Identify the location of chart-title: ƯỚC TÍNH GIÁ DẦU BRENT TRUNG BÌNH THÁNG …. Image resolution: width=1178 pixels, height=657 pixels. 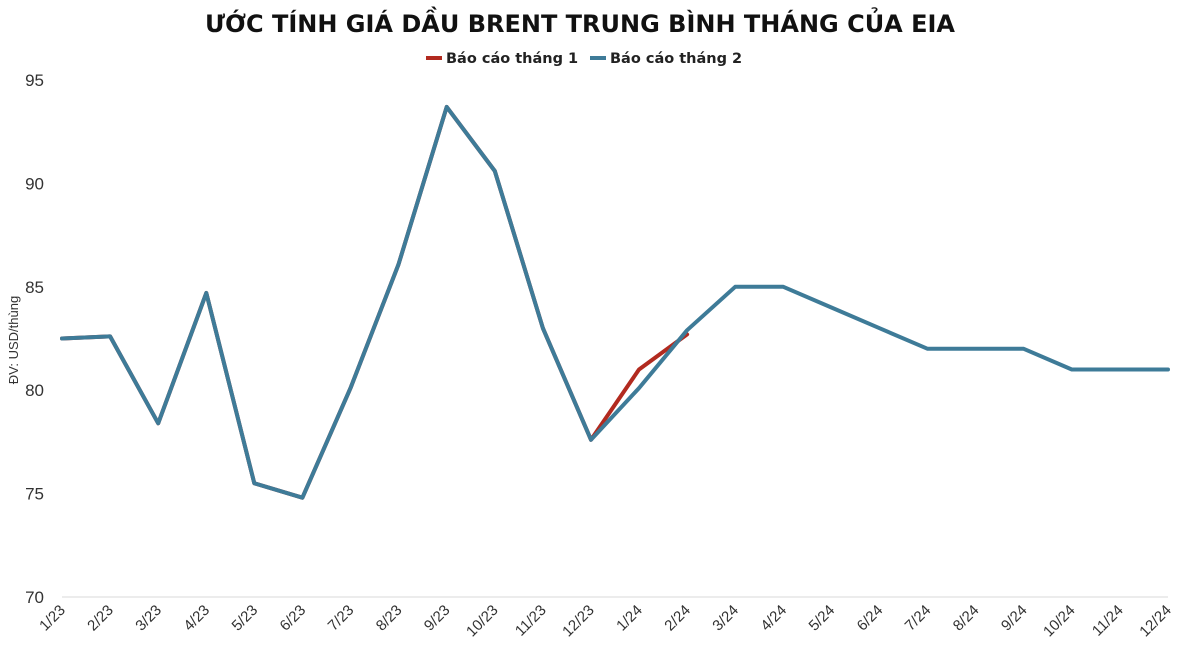
(580, 21).